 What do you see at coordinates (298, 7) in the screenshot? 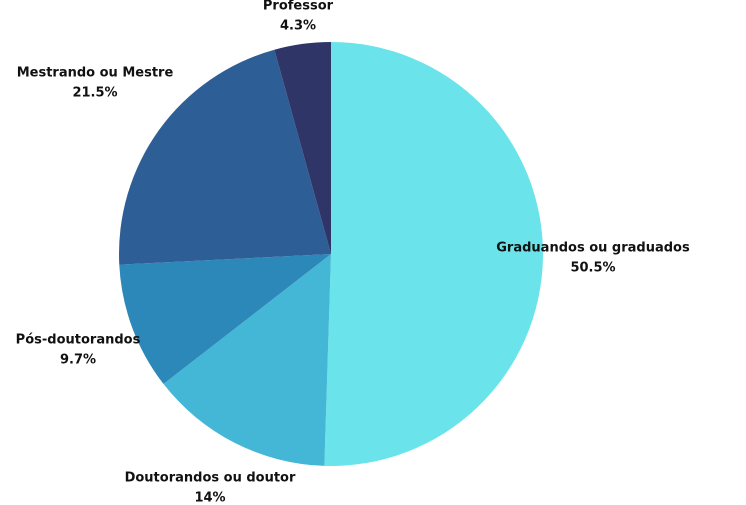
I see `slice-label: Professor` at bounding box center [298, 7].